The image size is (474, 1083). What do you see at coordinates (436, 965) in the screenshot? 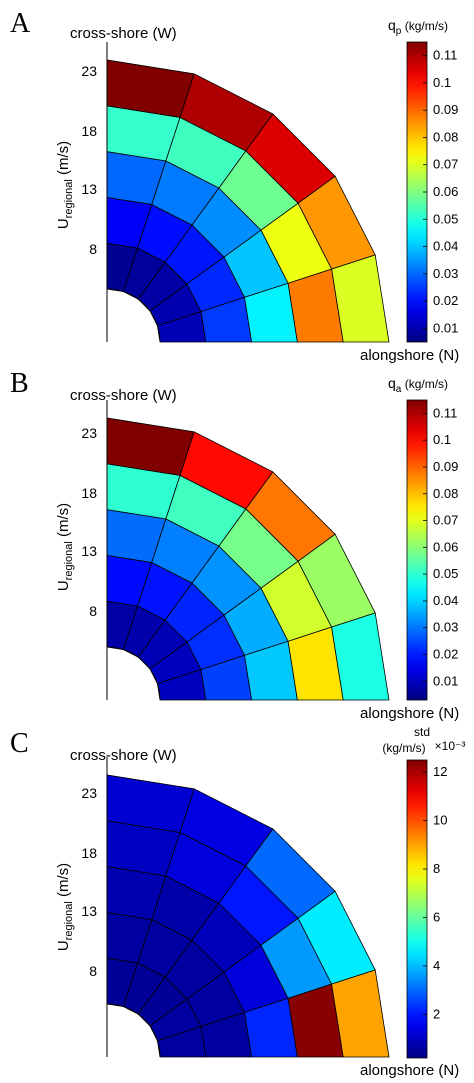
I see `colorbar-tick-label: 4` at bounding box center [436, 965].